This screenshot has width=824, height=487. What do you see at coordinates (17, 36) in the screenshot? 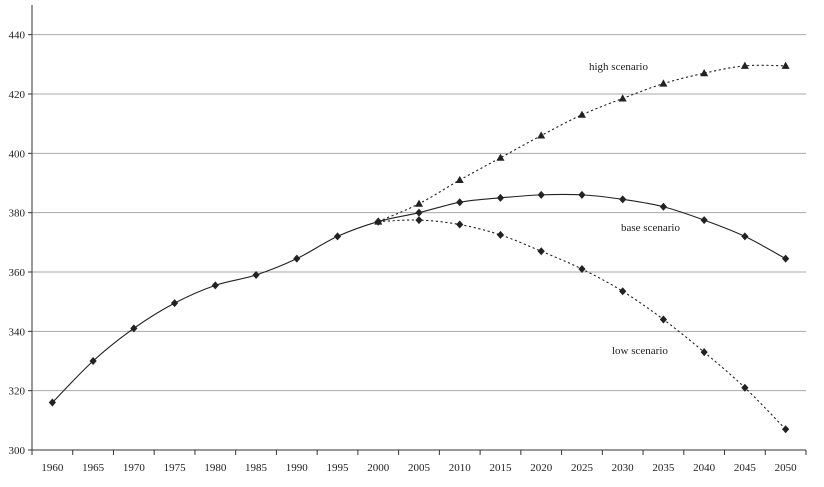
I see `y-tick-label: 440` at bounding box center [17, 36].